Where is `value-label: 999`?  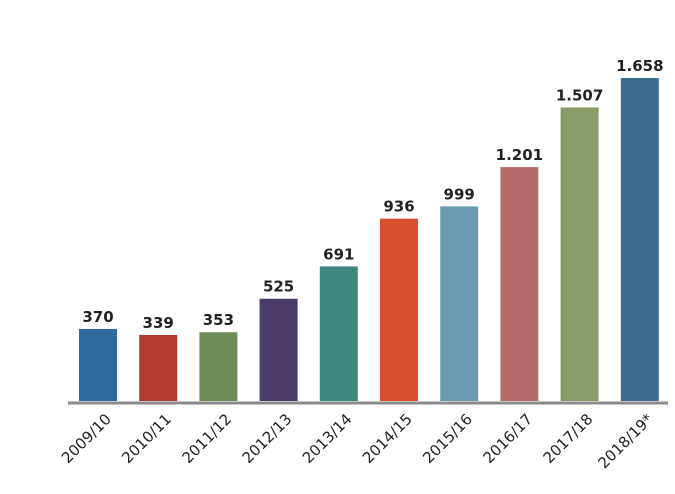 value-label: 999 is located at coordinates (459, 194).